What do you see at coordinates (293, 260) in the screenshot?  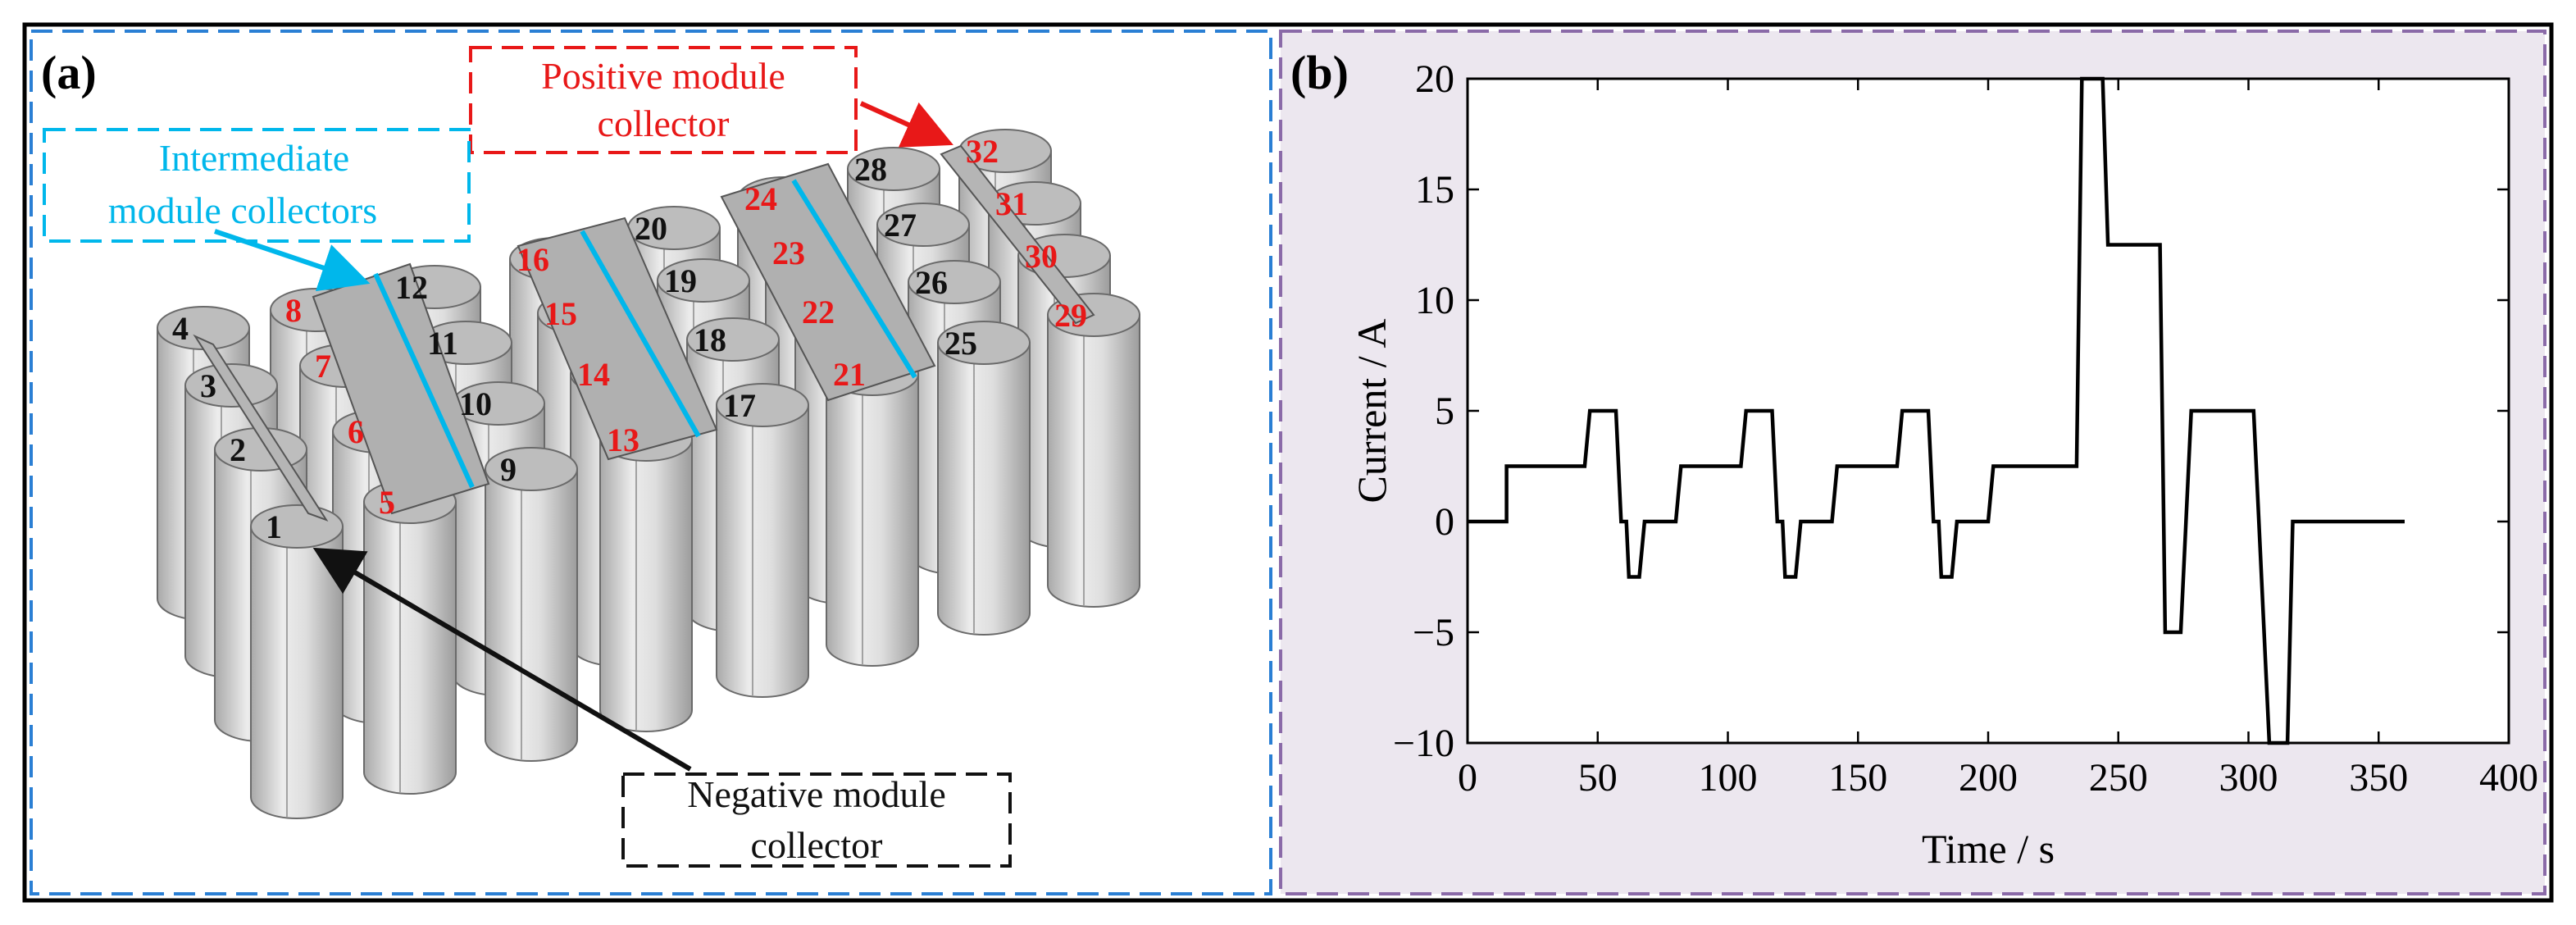 I see `intermediate-arrow` at bounding box center [293, 260].